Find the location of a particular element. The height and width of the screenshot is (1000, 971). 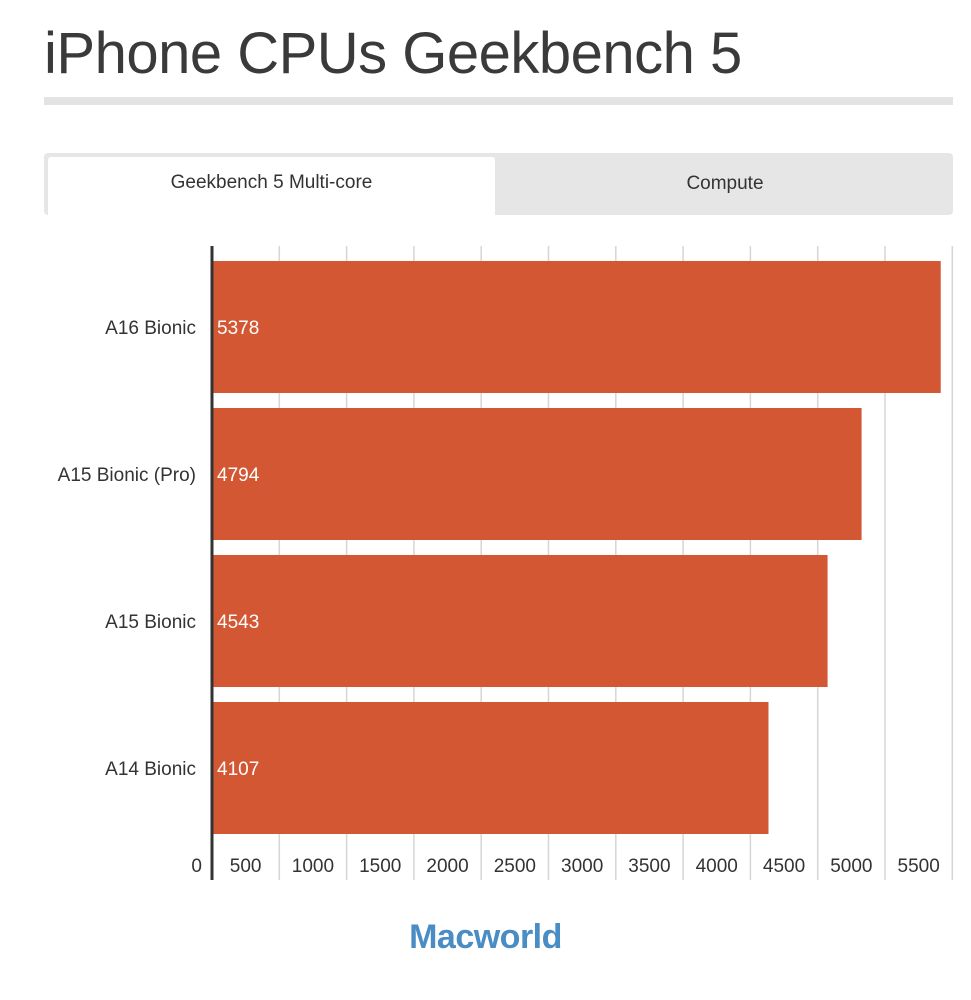

title-divider is located at coordinates (498, 101).